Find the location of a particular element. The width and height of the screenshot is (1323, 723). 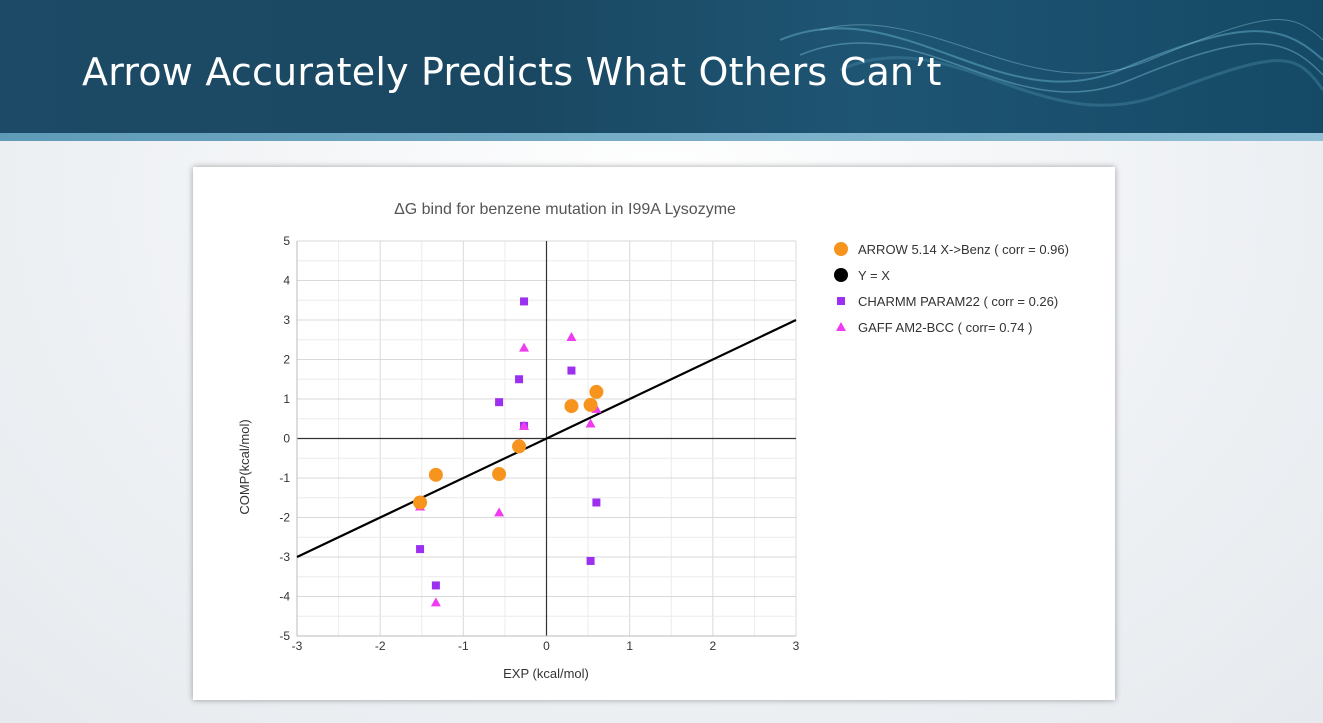

y-tick-label: -5 is located at coordinates (284, 636).